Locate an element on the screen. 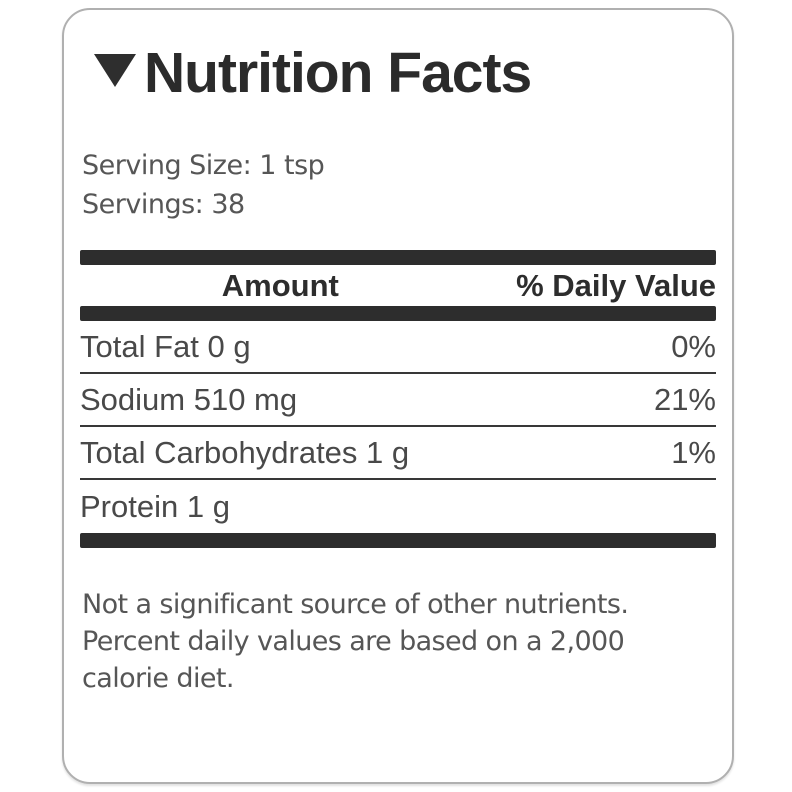 The height and width of the screenshot is (792, 792). nutrient-label: Total Carbohydrates 1 g is located at coordinates (245, 452).